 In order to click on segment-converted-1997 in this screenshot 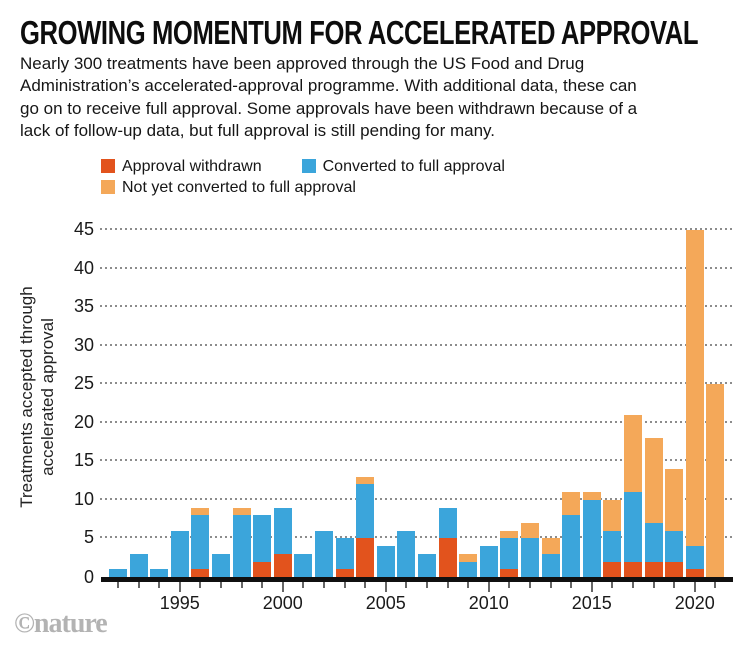, I will do `click(221, 565)`.